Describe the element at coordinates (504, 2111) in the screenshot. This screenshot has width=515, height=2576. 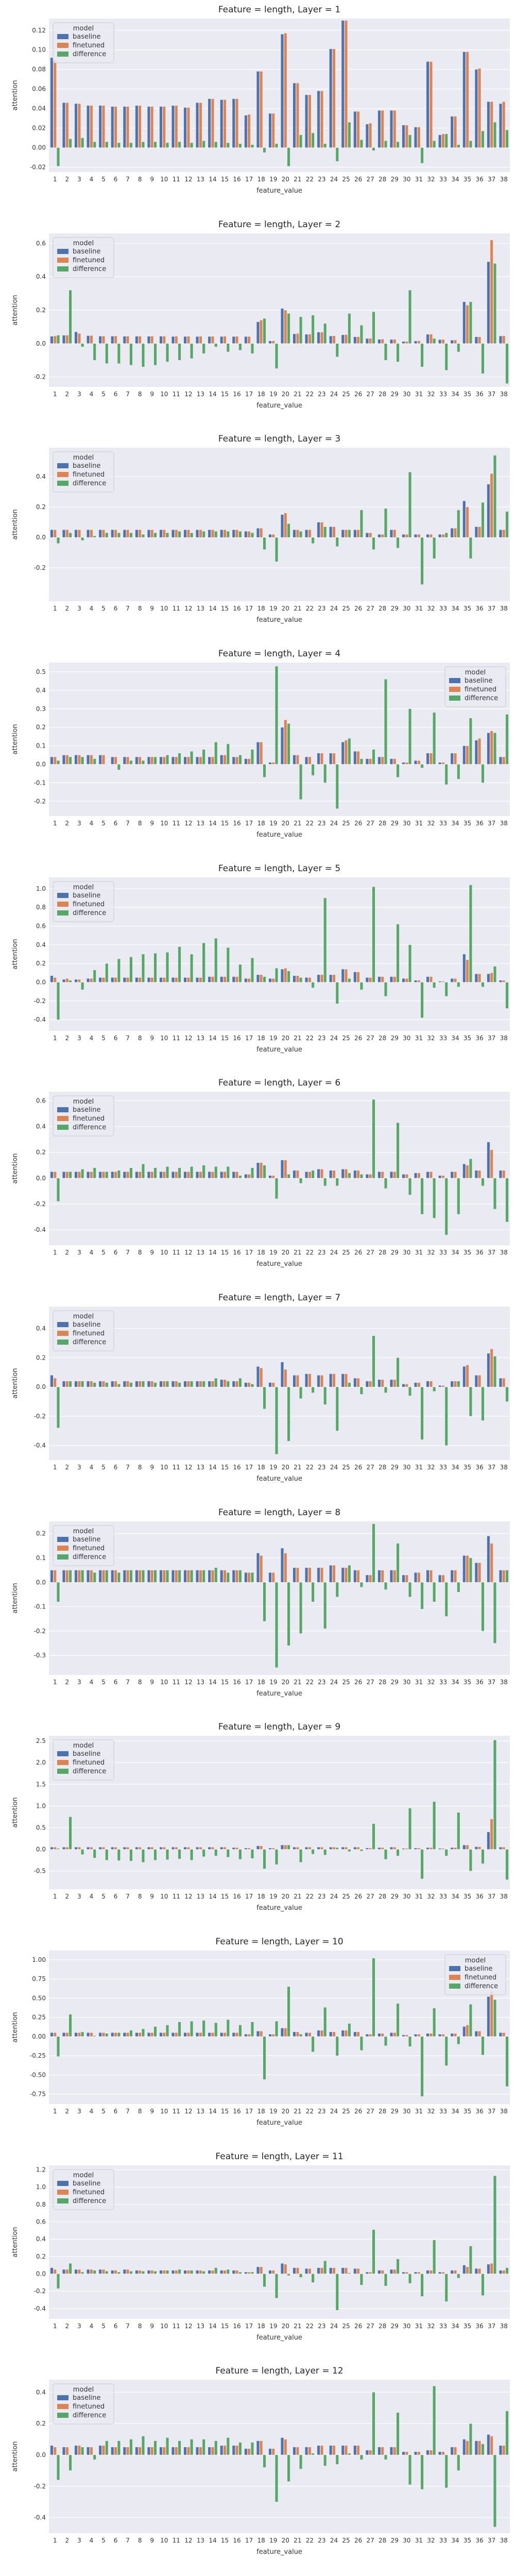
I see `x-tick-label: 38` at that location.